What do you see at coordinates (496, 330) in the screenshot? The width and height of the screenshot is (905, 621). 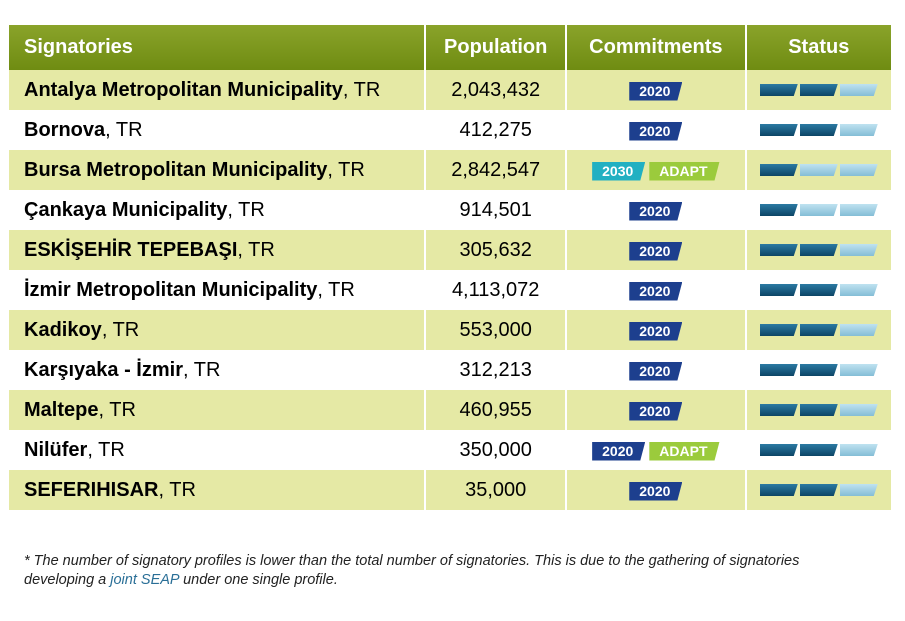 I see `population-cell: 553,000` at bounding box center [496, 330].